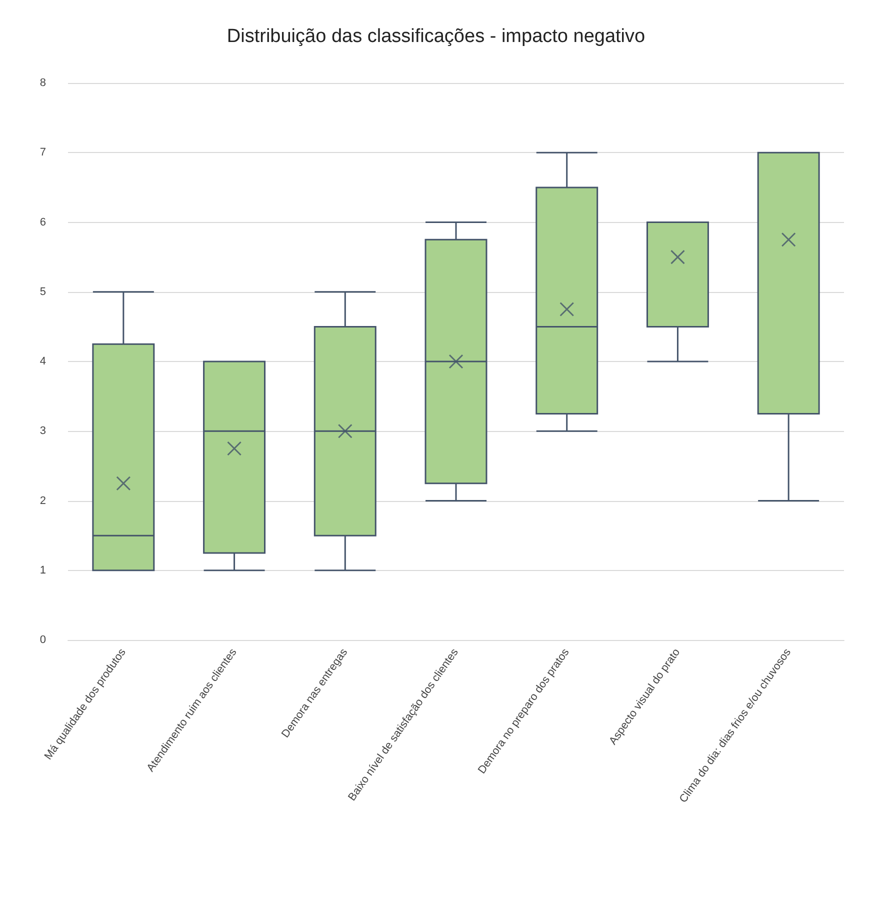 This screenshot has width=872, height=916. Describe the element at coordinates (43, 152) in the screenshot. I see `y-tick-label: 7` at that location.